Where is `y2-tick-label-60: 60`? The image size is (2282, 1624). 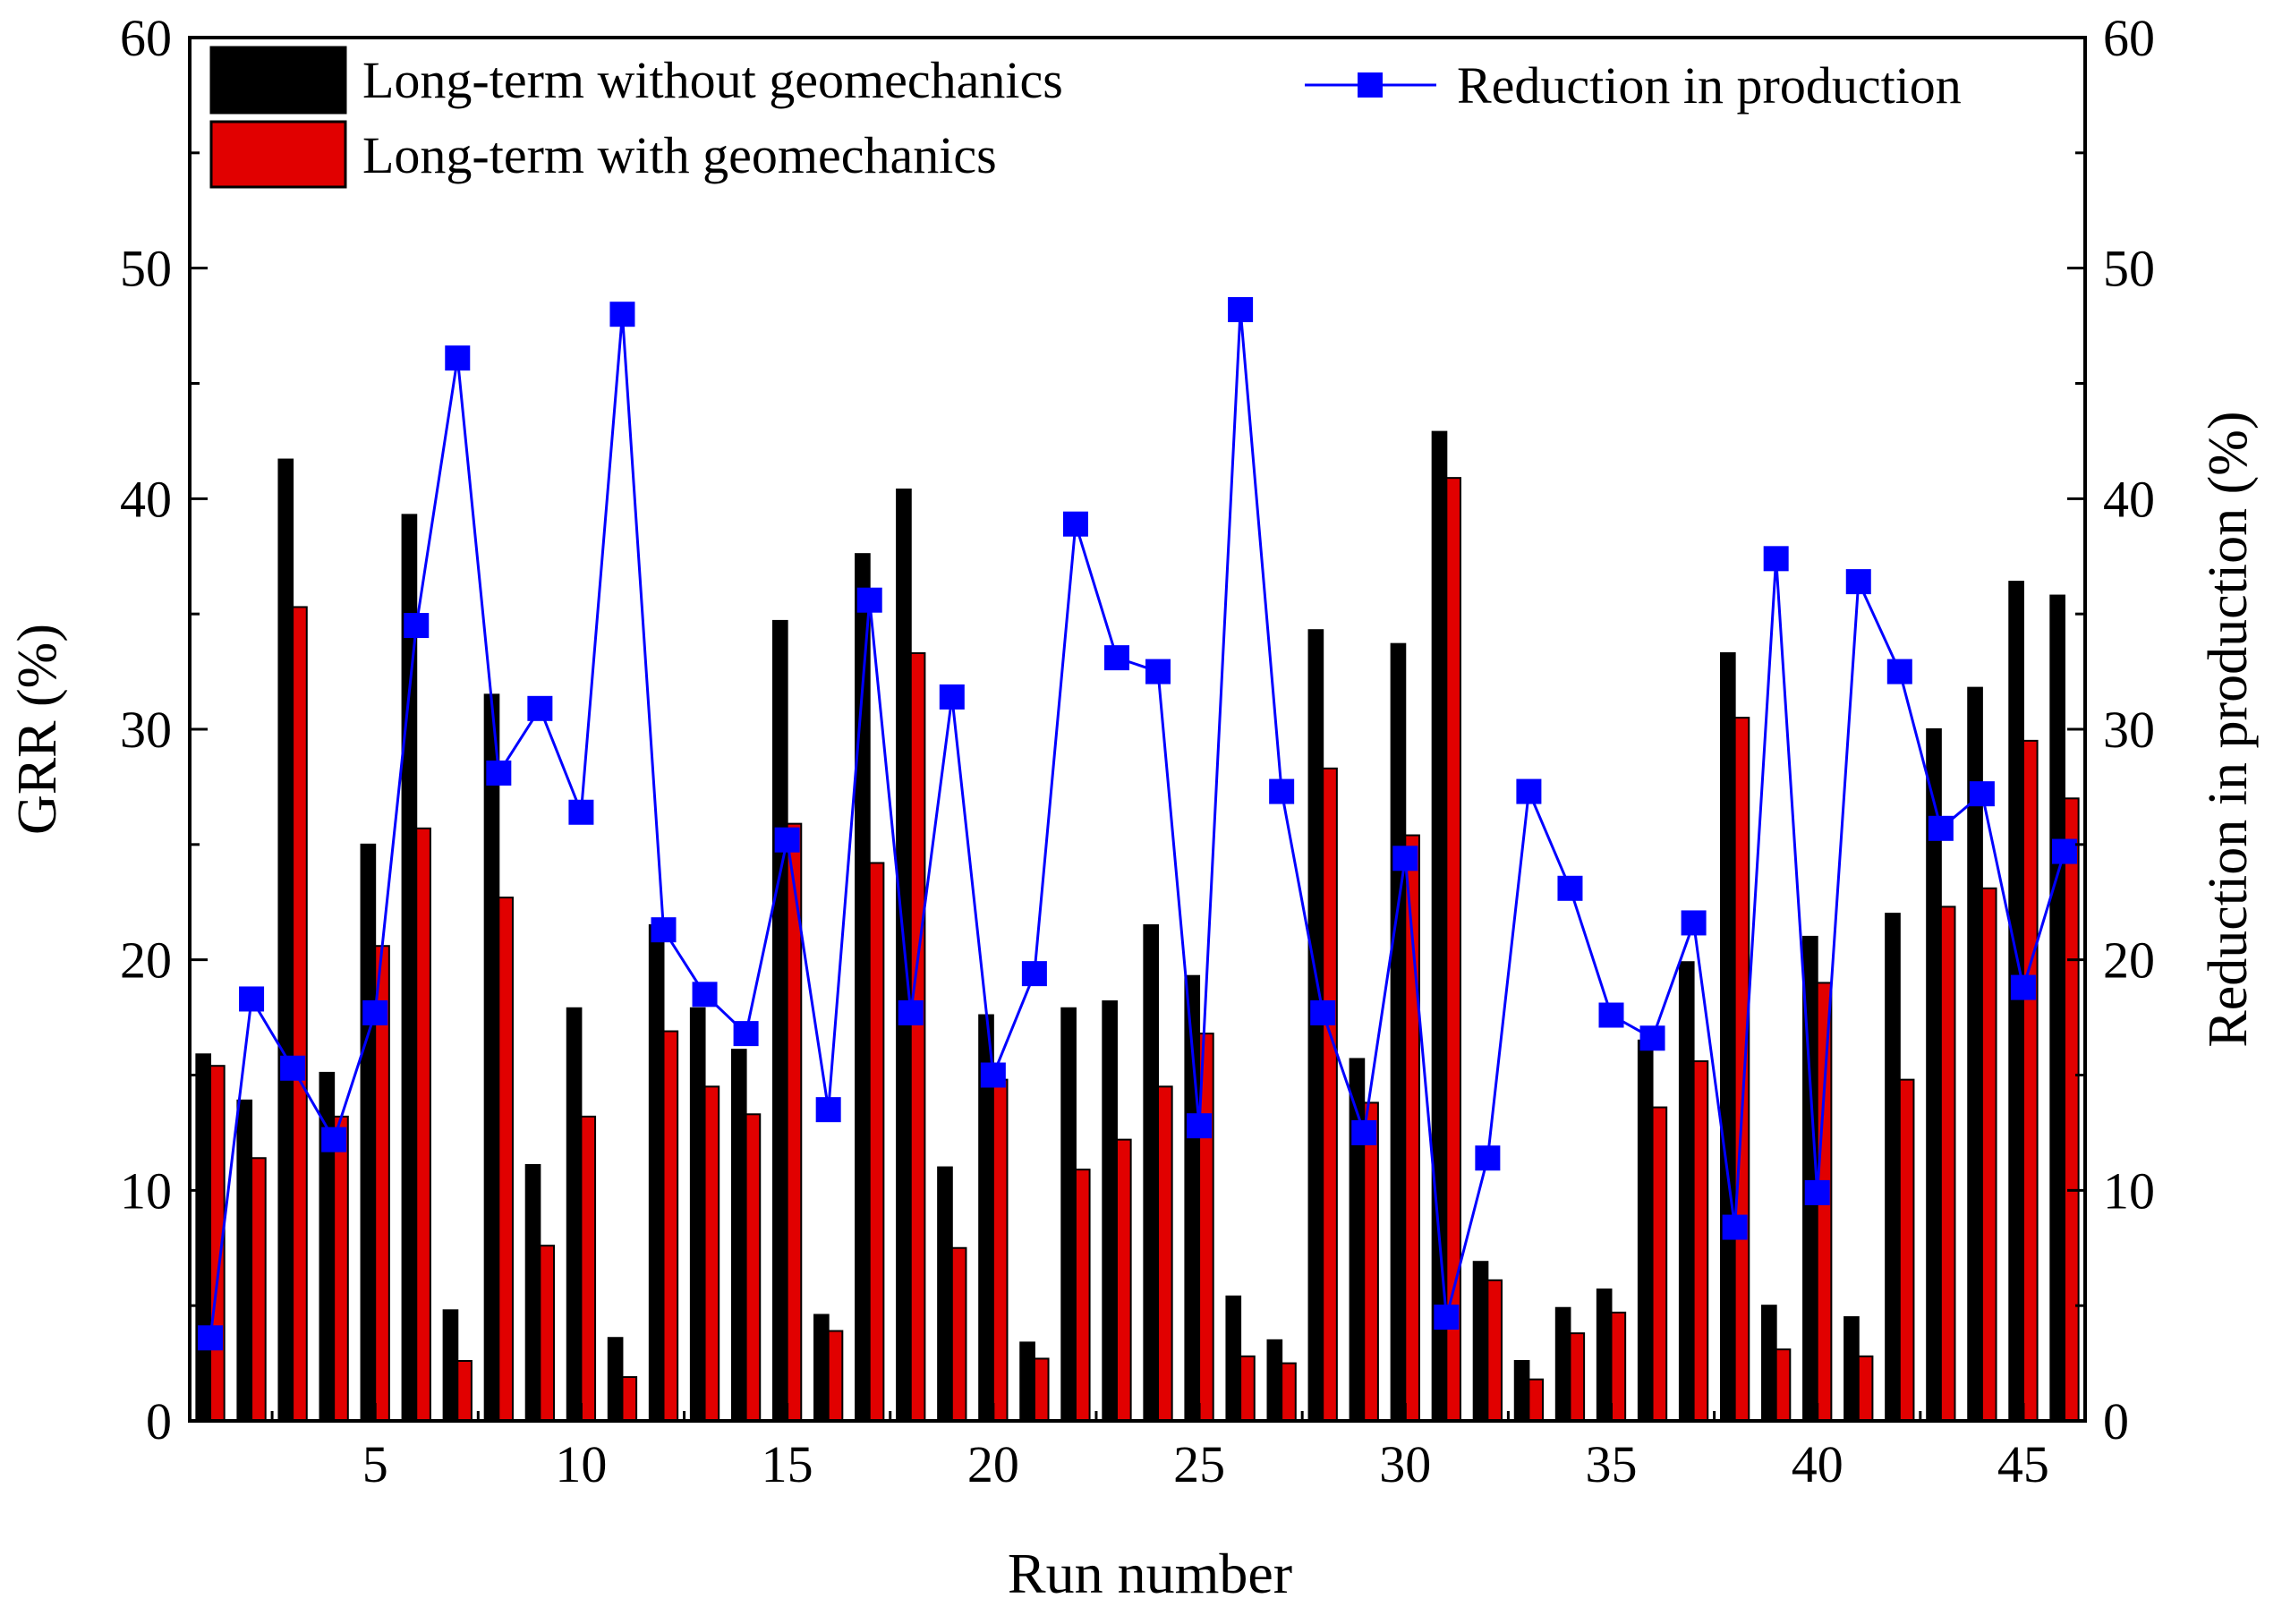
y2-tick-label-60: 60 is located at coordinates (2129, 38).